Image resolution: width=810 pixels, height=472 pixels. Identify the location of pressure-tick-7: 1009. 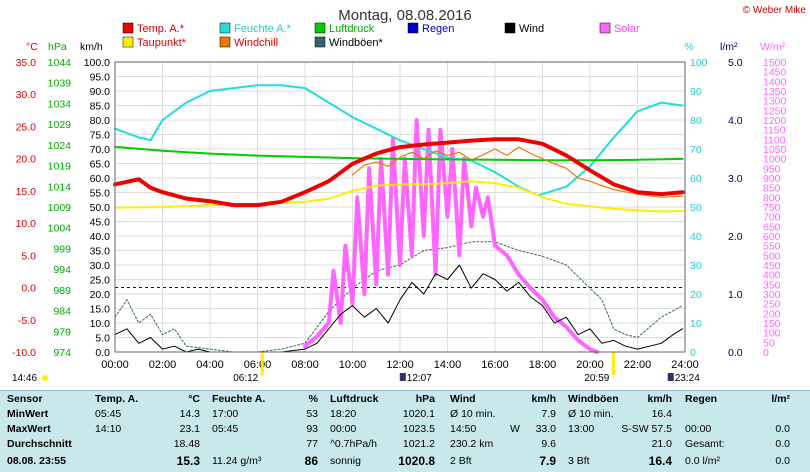
(60, 208).